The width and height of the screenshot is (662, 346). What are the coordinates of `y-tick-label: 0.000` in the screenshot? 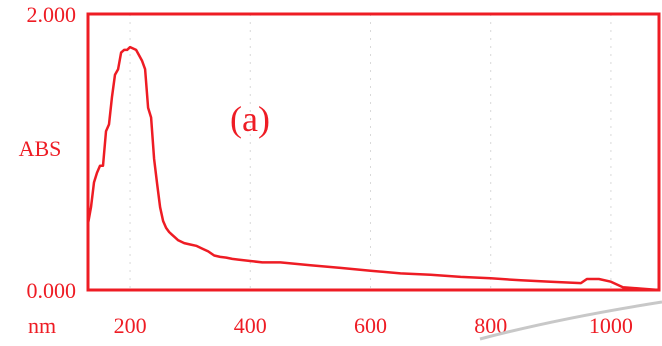 It's located at (52, 290).